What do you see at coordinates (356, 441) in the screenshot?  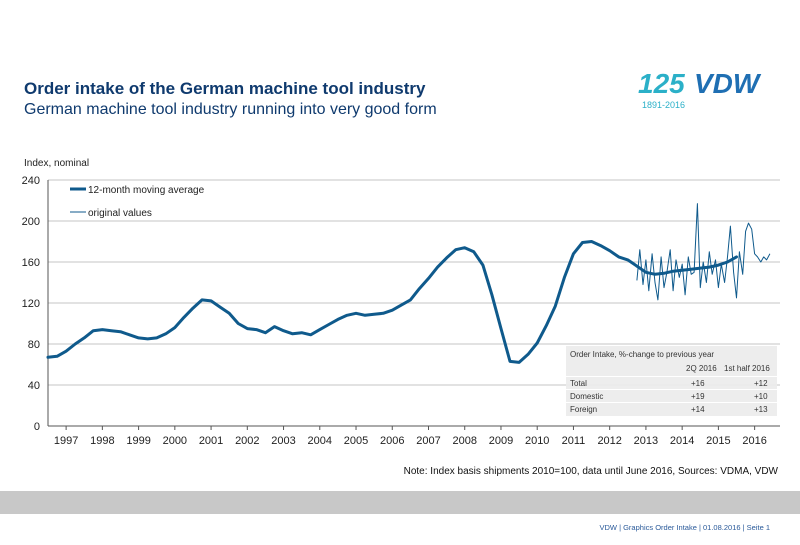 I see `x-tick-label: 2005` at bounding box center [356, 441].